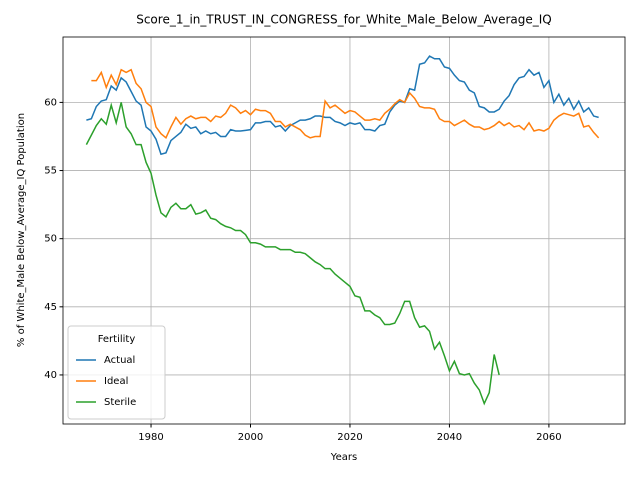 The height and width of the screenshot is (484, 640). Describe the element at coordinates (345, 104) in the screenshot. I see `data-line` at that location.